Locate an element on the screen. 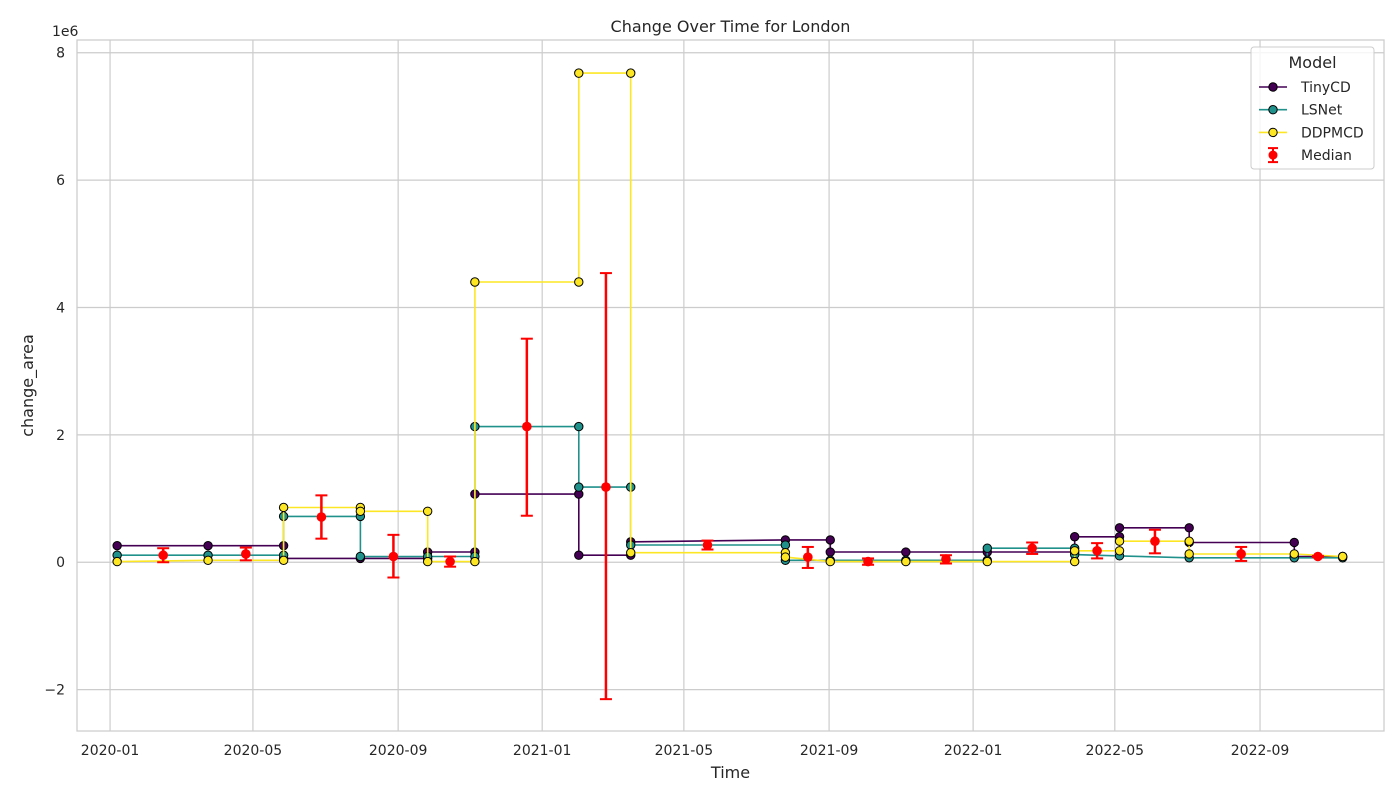  y-tick-labels: −2 0 2 4 6 8 is located at coordinates (54, 372).